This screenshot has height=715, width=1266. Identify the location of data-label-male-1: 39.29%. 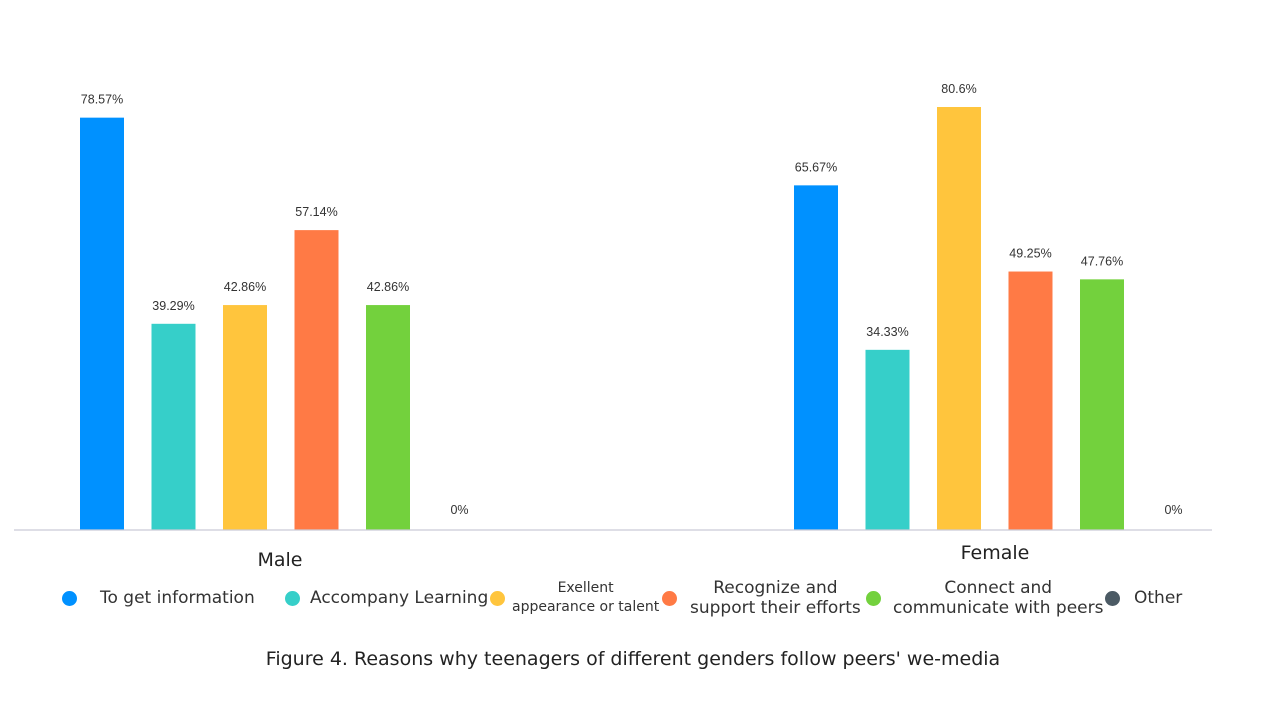
(173, 306).